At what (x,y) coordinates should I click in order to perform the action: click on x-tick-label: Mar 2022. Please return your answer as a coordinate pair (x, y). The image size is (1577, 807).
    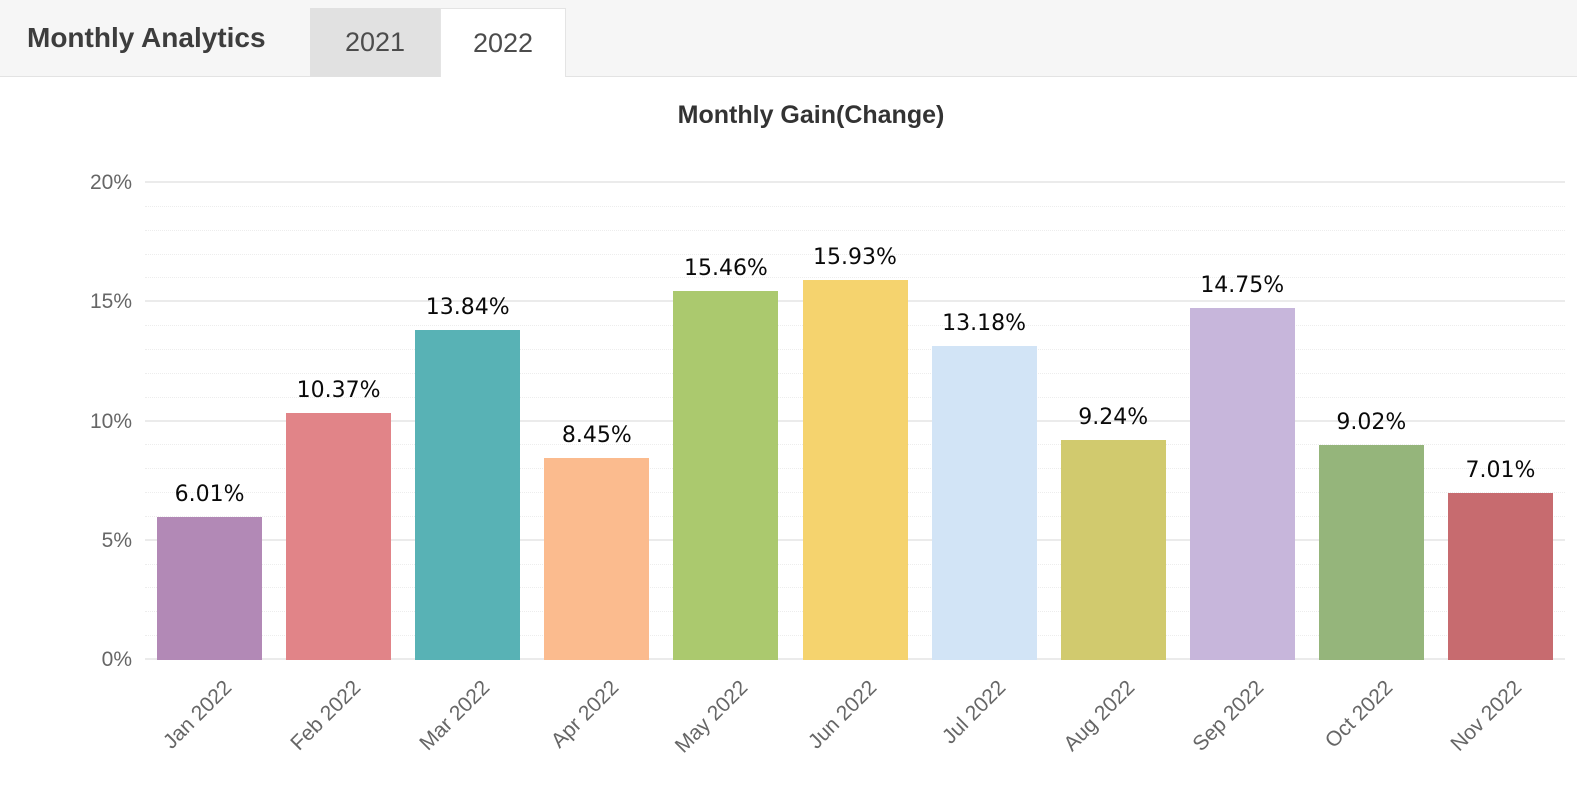
    Looking at the image, I should click on (454, 715).